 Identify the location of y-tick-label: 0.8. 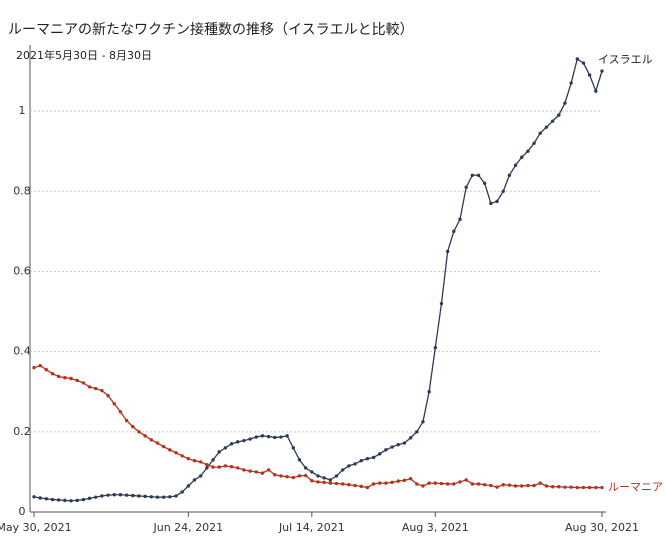
(22, 190).